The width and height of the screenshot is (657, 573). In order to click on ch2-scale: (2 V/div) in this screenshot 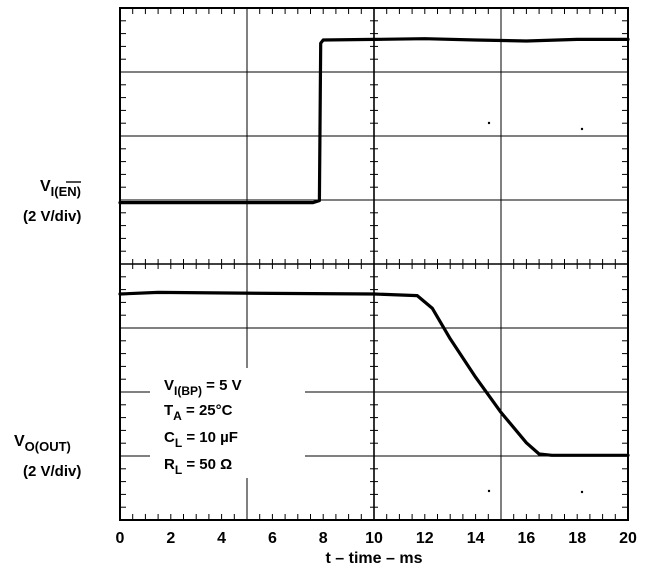, I will do `click(52, 471)`.